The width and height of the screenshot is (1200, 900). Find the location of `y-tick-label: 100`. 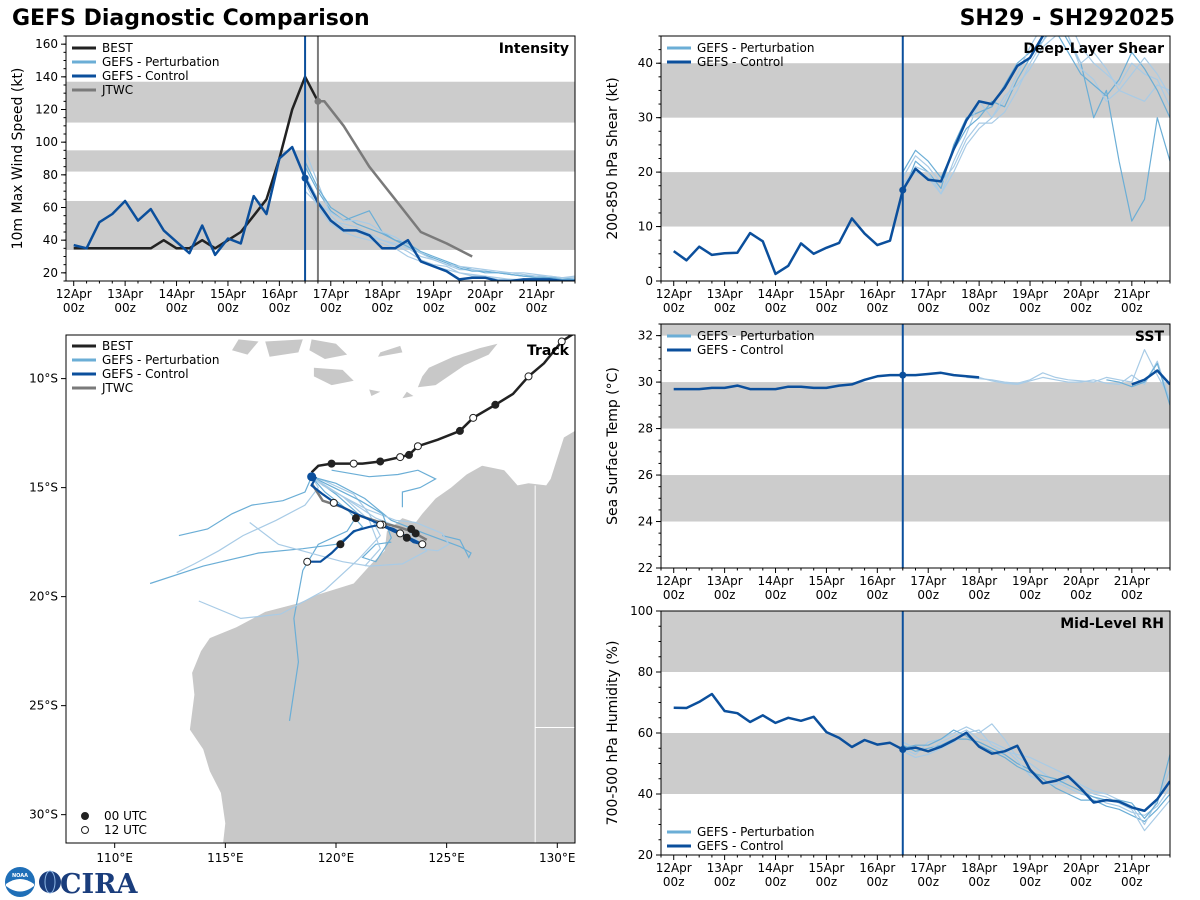

y-tick-label: 100 is located at coordinates (641, 611).